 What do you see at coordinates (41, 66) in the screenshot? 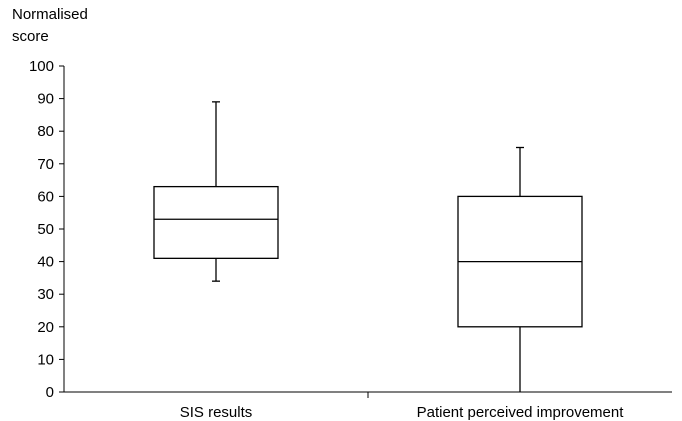
I see `y-tick-label: 100` at bounding box center [41, 66].